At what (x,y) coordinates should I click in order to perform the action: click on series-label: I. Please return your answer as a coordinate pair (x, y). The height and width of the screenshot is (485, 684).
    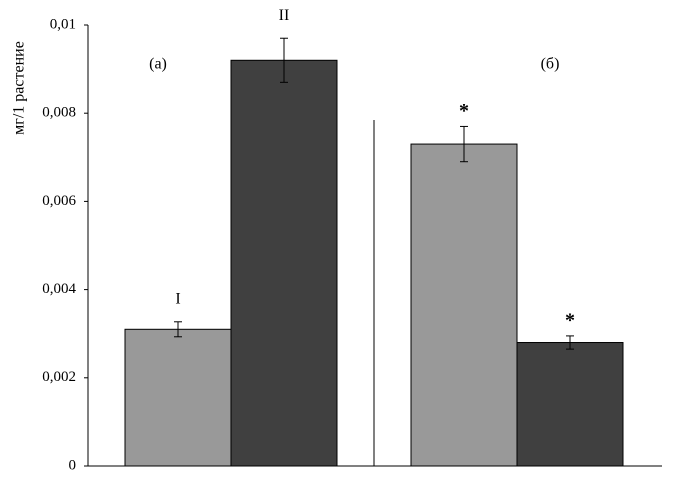
    Looking at the image, I should click on (177, 298).